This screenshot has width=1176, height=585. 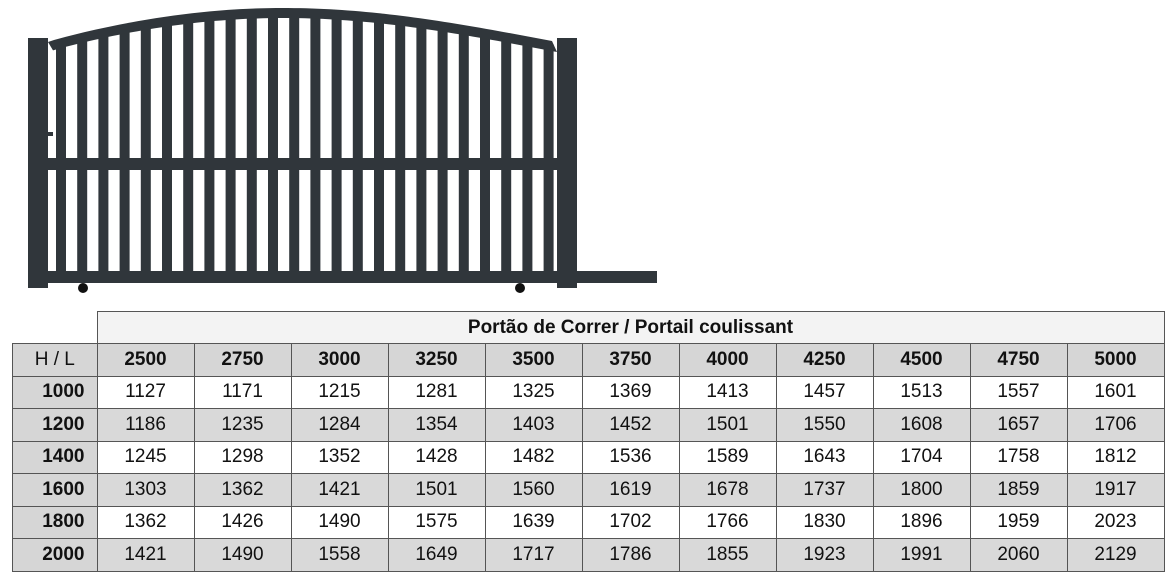 I want to click on price-cell: 1325, so click(x=533, y=392).